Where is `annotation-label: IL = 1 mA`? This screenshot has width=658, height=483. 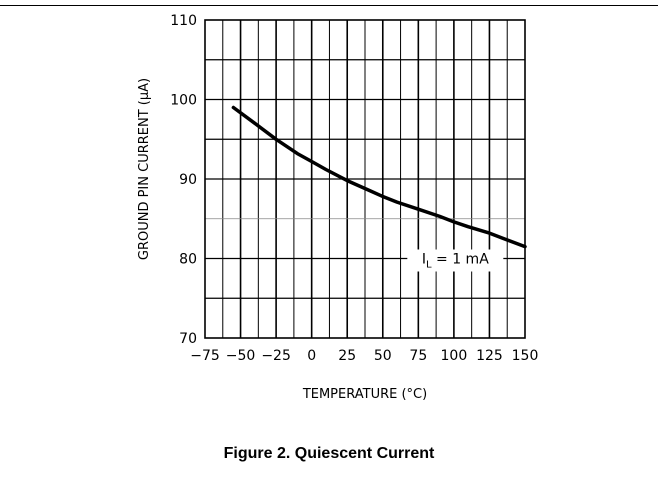
annotation-label: IL = 1 mA is located at coordinates (455, 261).